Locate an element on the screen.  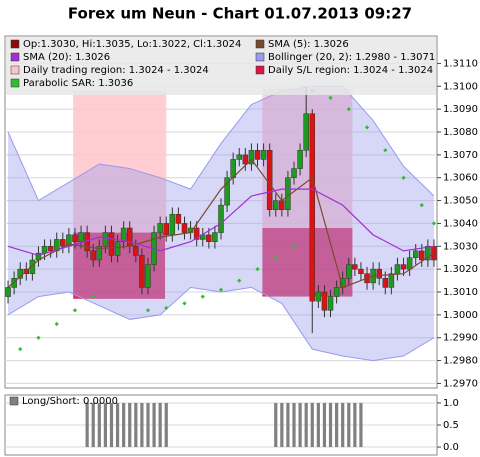
y-tick-label: 1.2980 is located at coordinates (460, 361).